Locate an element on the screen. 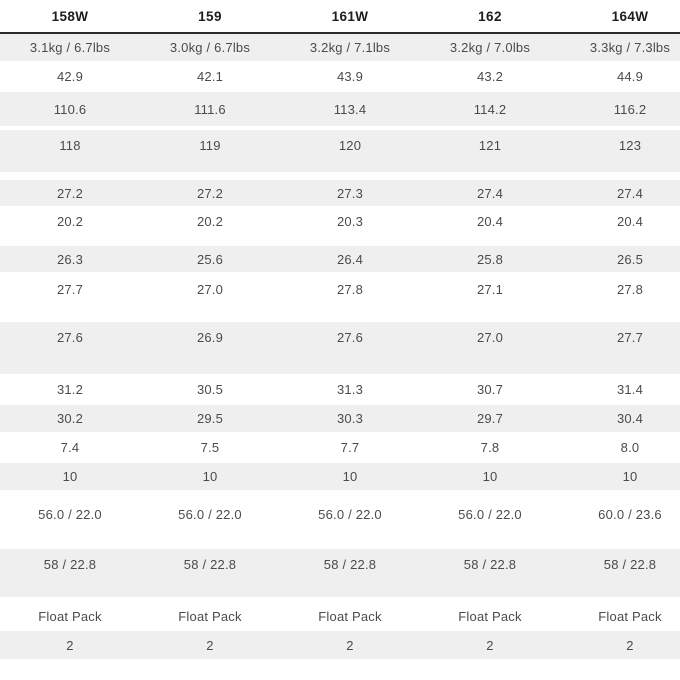 Image resolution: width=680 pixels, height=680 pixels. table-row: 42.9 42.1 43.9 43.2 44.9 is located at coordinates (340, 76).